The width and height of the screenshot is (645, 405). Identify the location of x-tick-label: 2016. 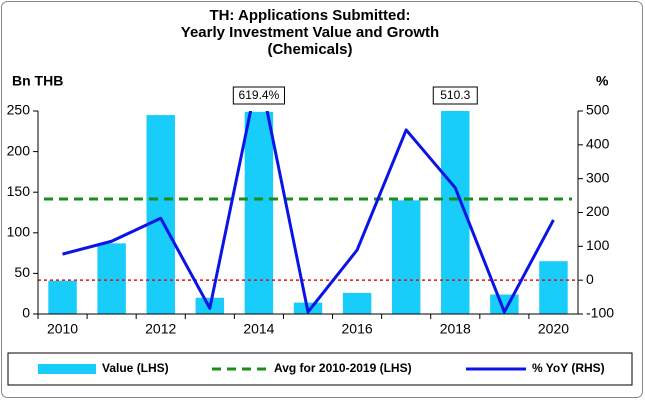
(357, 329).